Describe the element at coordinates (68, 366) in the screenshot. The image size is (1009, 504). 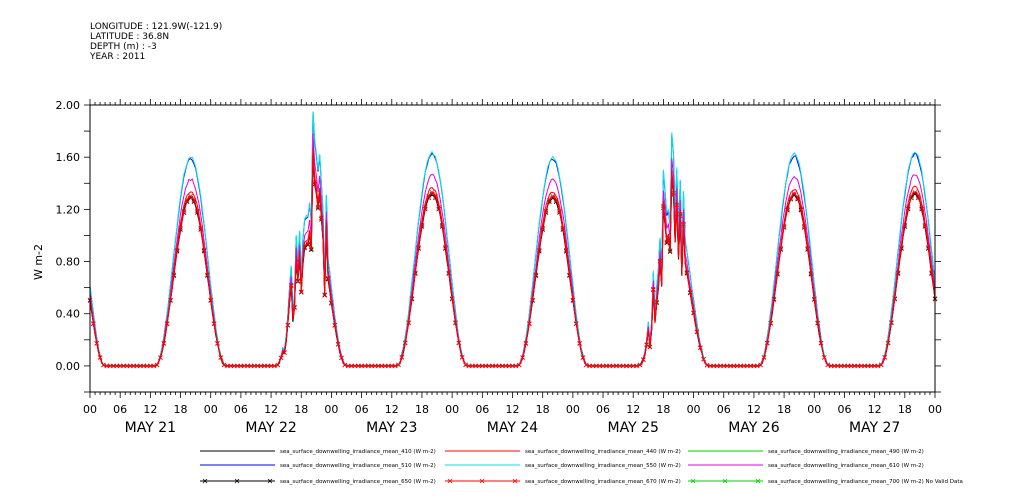
I see `y-tick-label: 0.00` at that location.